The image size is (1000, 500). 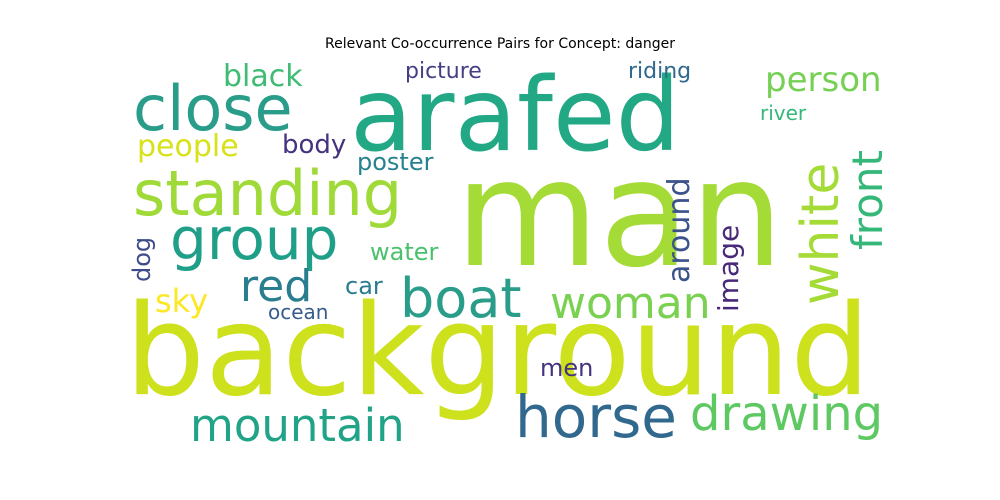 I want to click on word-front: front, so click(x=867, y=200).